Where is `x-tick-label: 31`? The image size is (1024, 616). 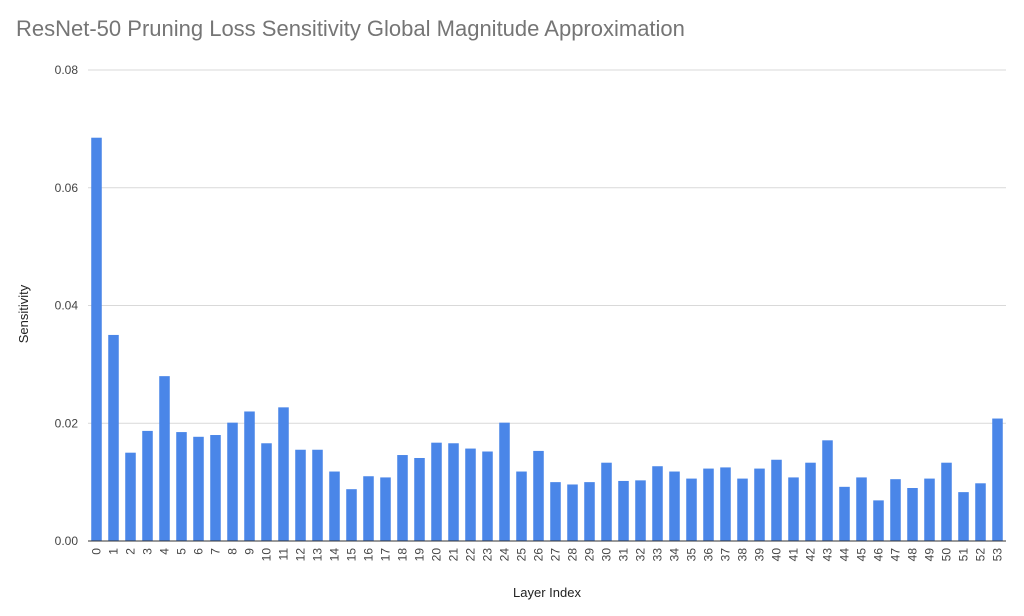
x-tick-label: 31 is located at coordinates (624, 555).